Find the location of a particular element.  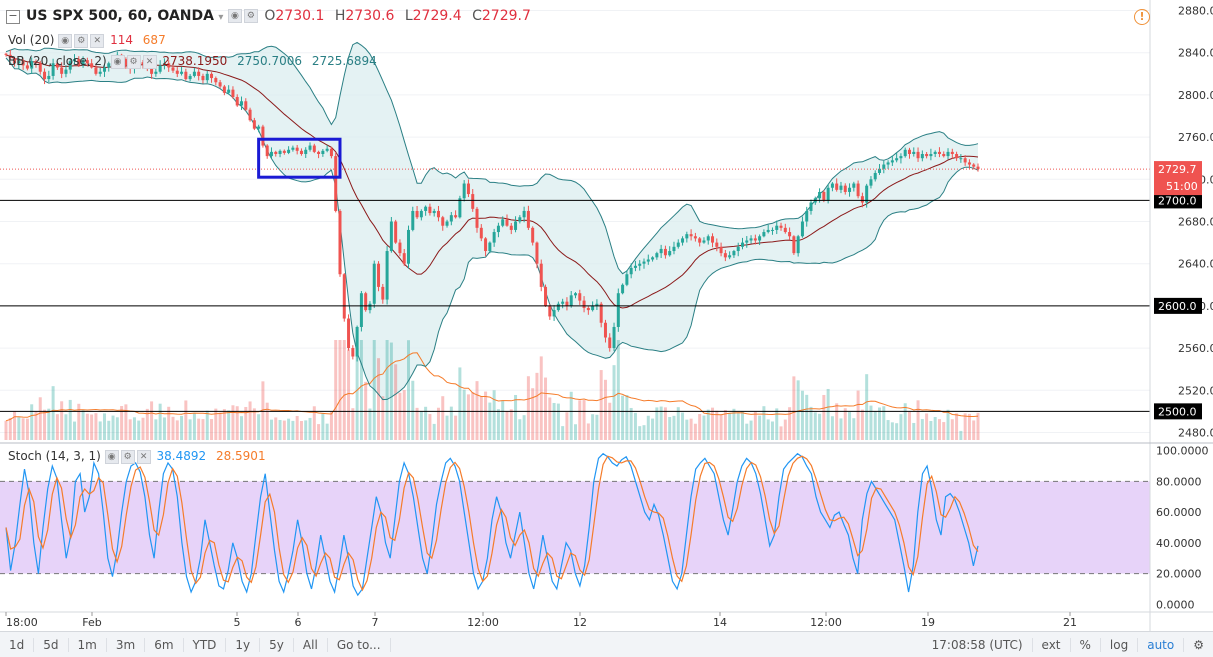

time-tick-label: 12 is located at coordinates (580, 622).